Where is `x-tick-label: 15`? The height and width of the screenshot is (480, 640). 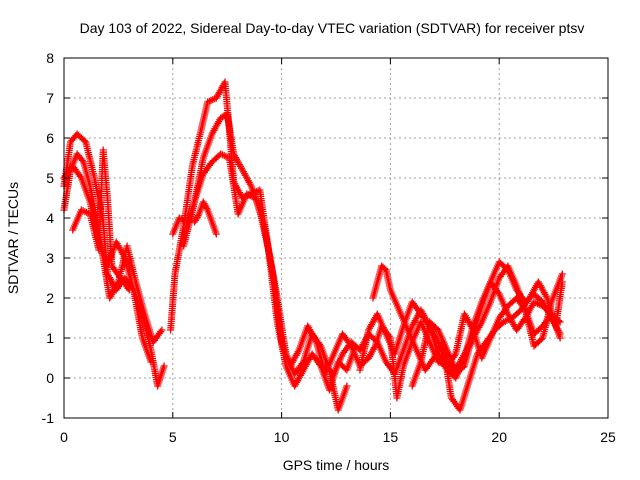 x-tick-label: 15 is located at coordinates (391, 437).